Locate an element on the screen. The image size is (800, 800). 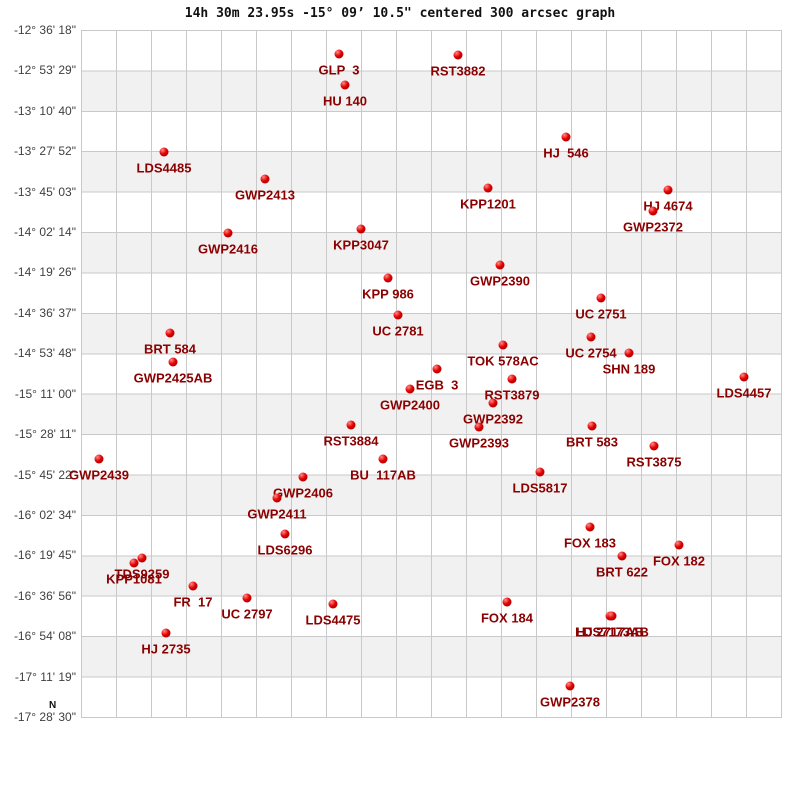
star-point: UC 2751 is located at coordinates (601, 307).